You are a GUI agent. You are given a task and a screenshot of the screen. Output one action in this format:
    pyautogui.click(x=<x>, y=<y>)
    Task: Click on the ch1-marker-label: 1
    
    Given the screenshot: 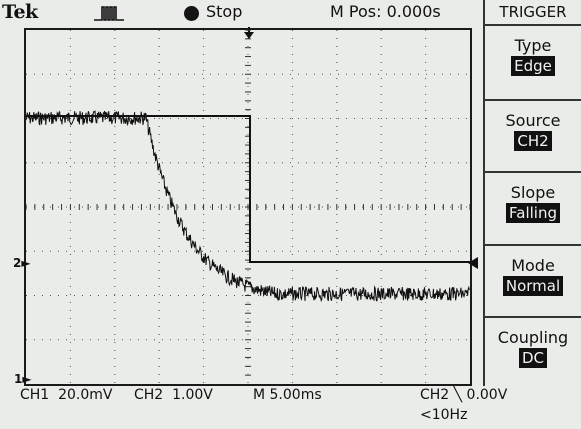 What is the action you would take?
    pyautogui.click(x=18, y=379)
    